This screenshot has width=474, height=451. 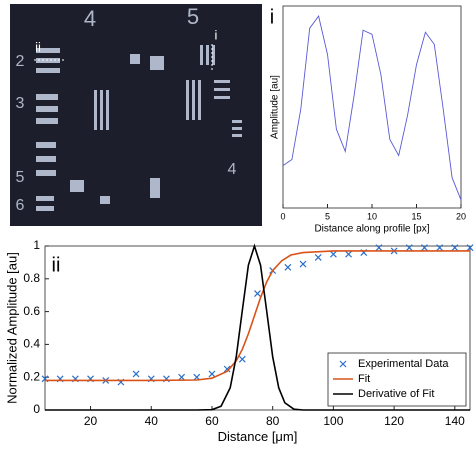 I want to click on panel-label: ii, so click(x=56, y=265).